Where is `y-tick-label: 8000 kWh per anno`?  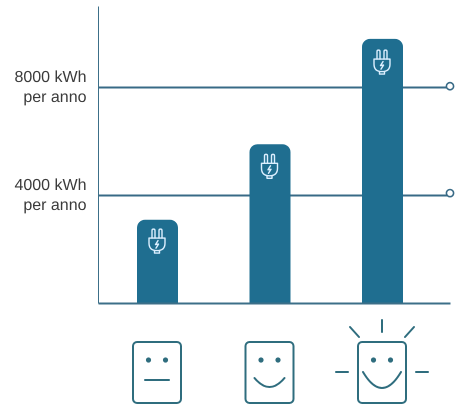 y-tick-label: 8000 kWh per anno is located at coordinates (50, 87).